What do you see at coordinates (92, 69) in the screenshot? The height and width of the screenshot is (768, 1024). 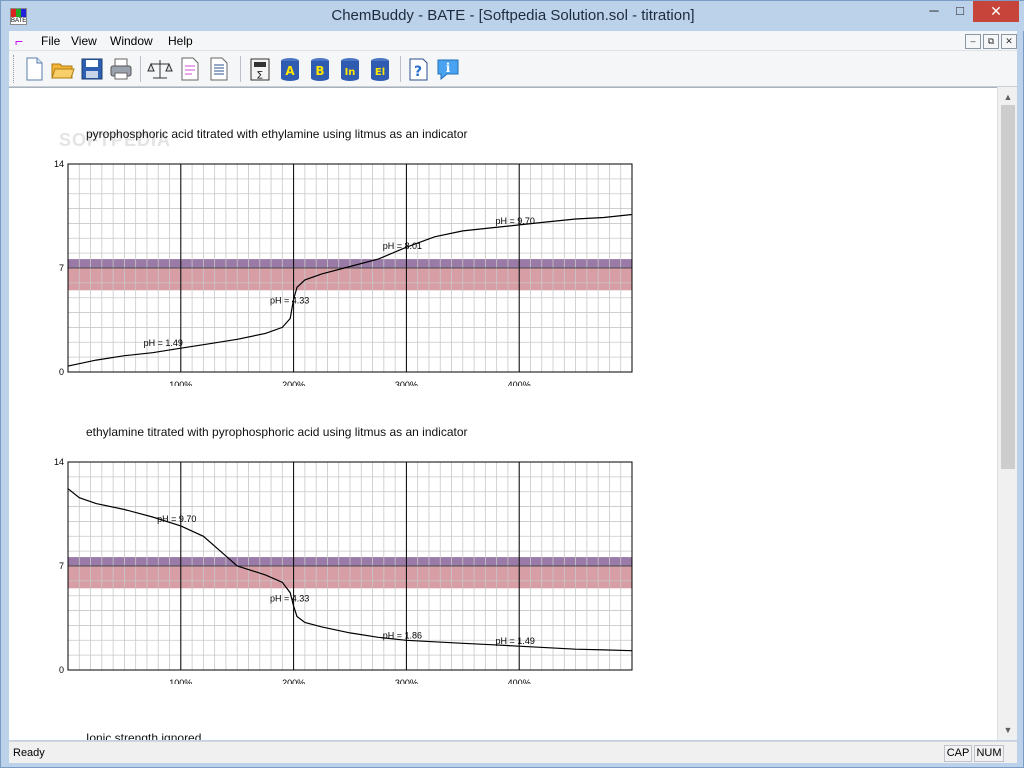 I see `save-disk-icon` at bounding box center [92, 69].